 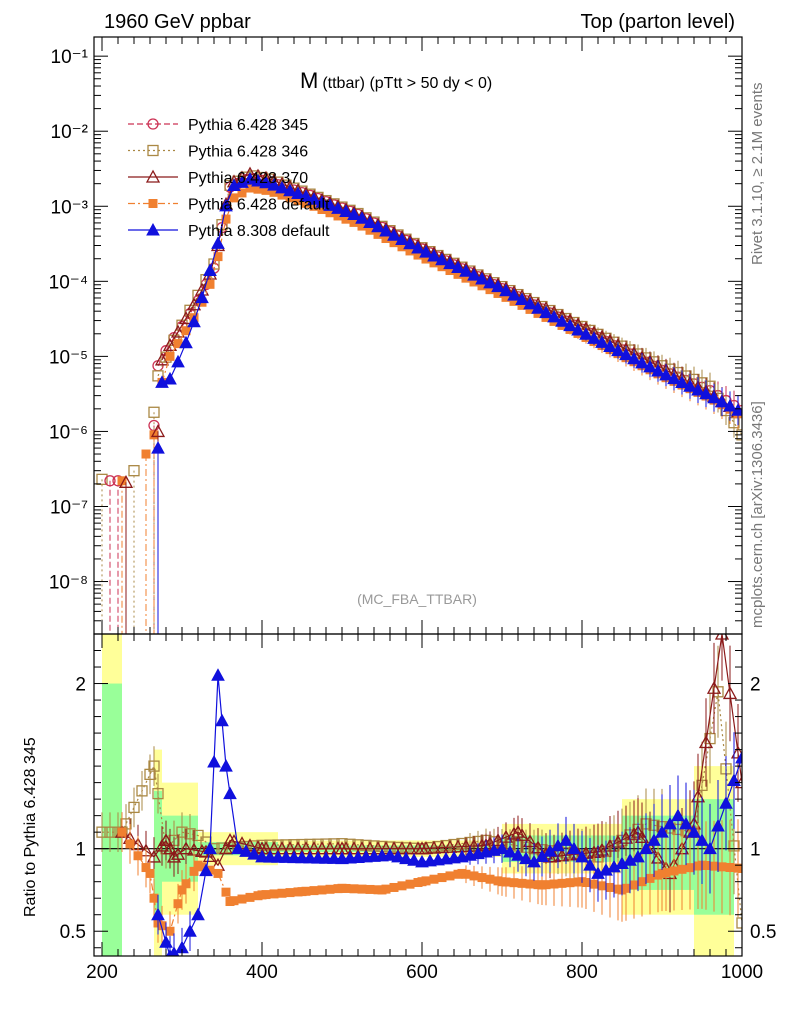 What do you see at coordinates (102, 972) in the screenshot?
I see `x-tick-label: 200` at bounding box center [102, 972].